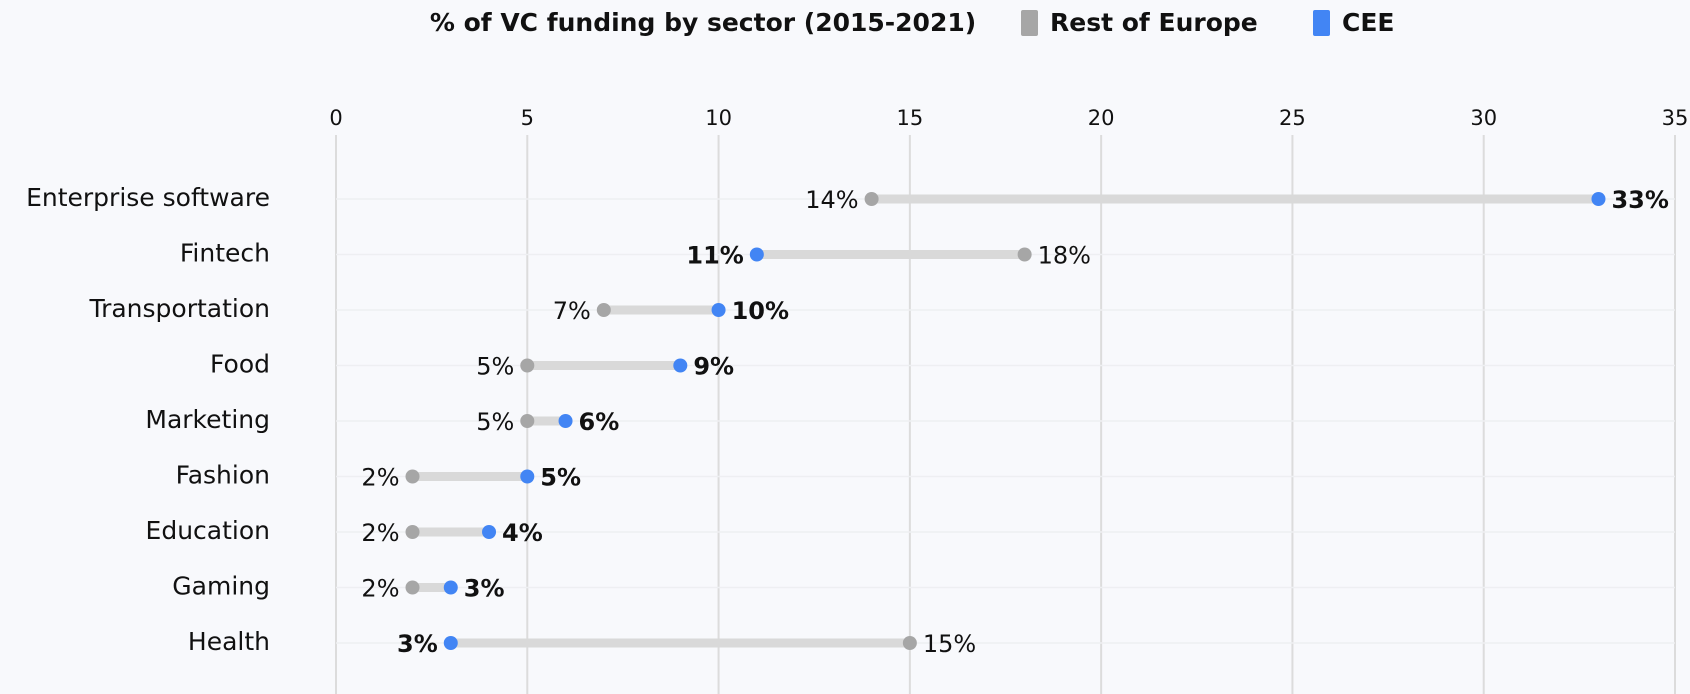 The width and height of the screenshot is (1690, 694). Describe the element at coordinates (225, 253) in the screenshot. I see `y-tick-label: Fintech` at that location.